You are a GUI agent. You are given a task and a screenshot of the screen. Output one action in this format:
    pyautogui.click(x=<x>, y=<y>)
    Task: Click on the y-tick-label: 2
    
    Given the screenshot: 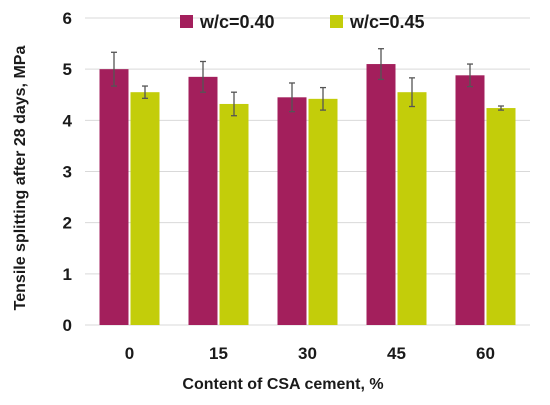 What is the action you would take?
    pyautogui.click(x=67, y=223)
    